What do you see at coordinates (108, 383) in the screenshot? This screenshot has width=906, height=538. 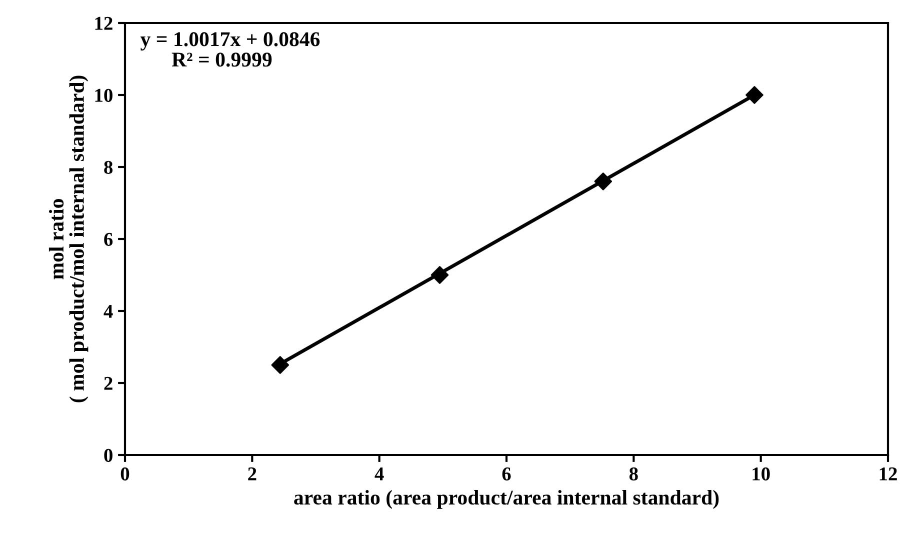 I see `y-tick-label: 2` at bounding box center [108, 383].